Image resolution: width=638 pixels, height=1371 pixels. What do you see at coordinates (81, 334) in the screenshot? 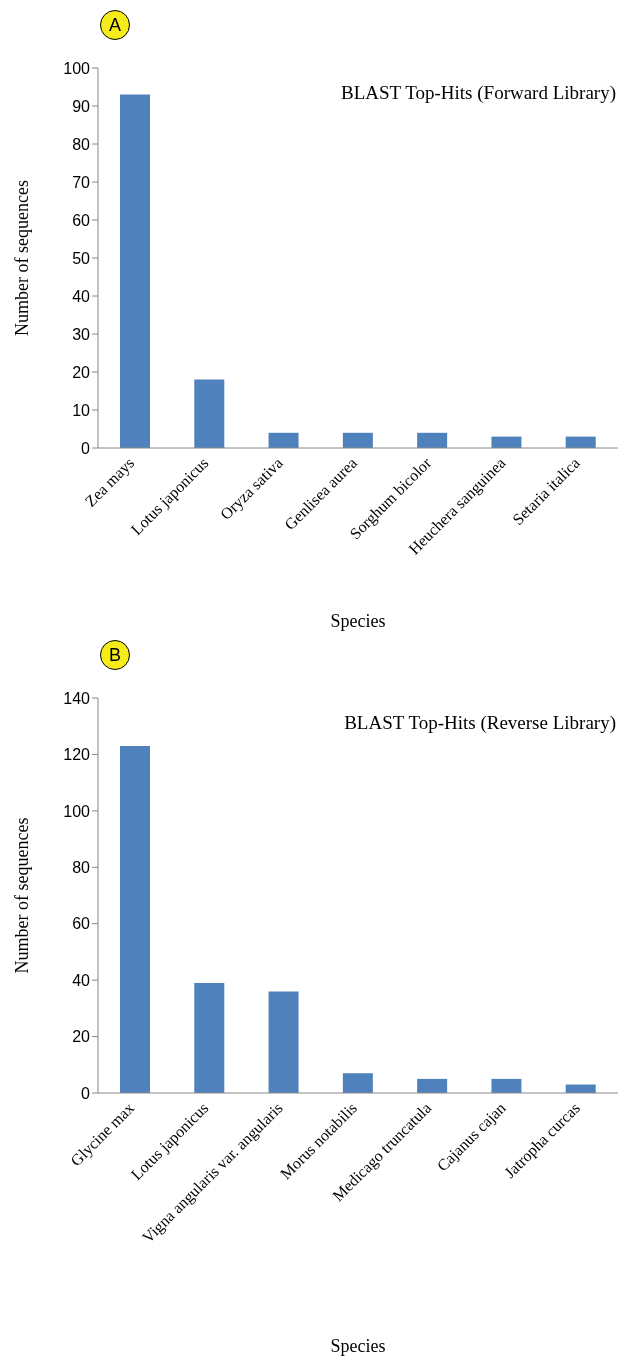
I see `y-tick-label: 30` at bounding box center [81, 334].